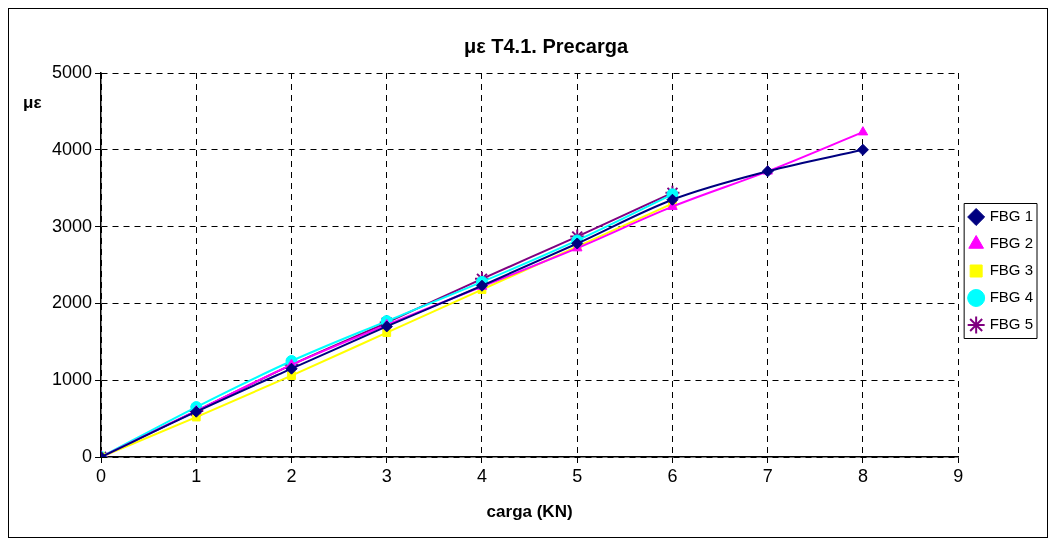 This screenshot has height=547, width=1060. Describe the element at coordinates (32, 103) in the screenshot. I see `y-axis-title: με` at that location.